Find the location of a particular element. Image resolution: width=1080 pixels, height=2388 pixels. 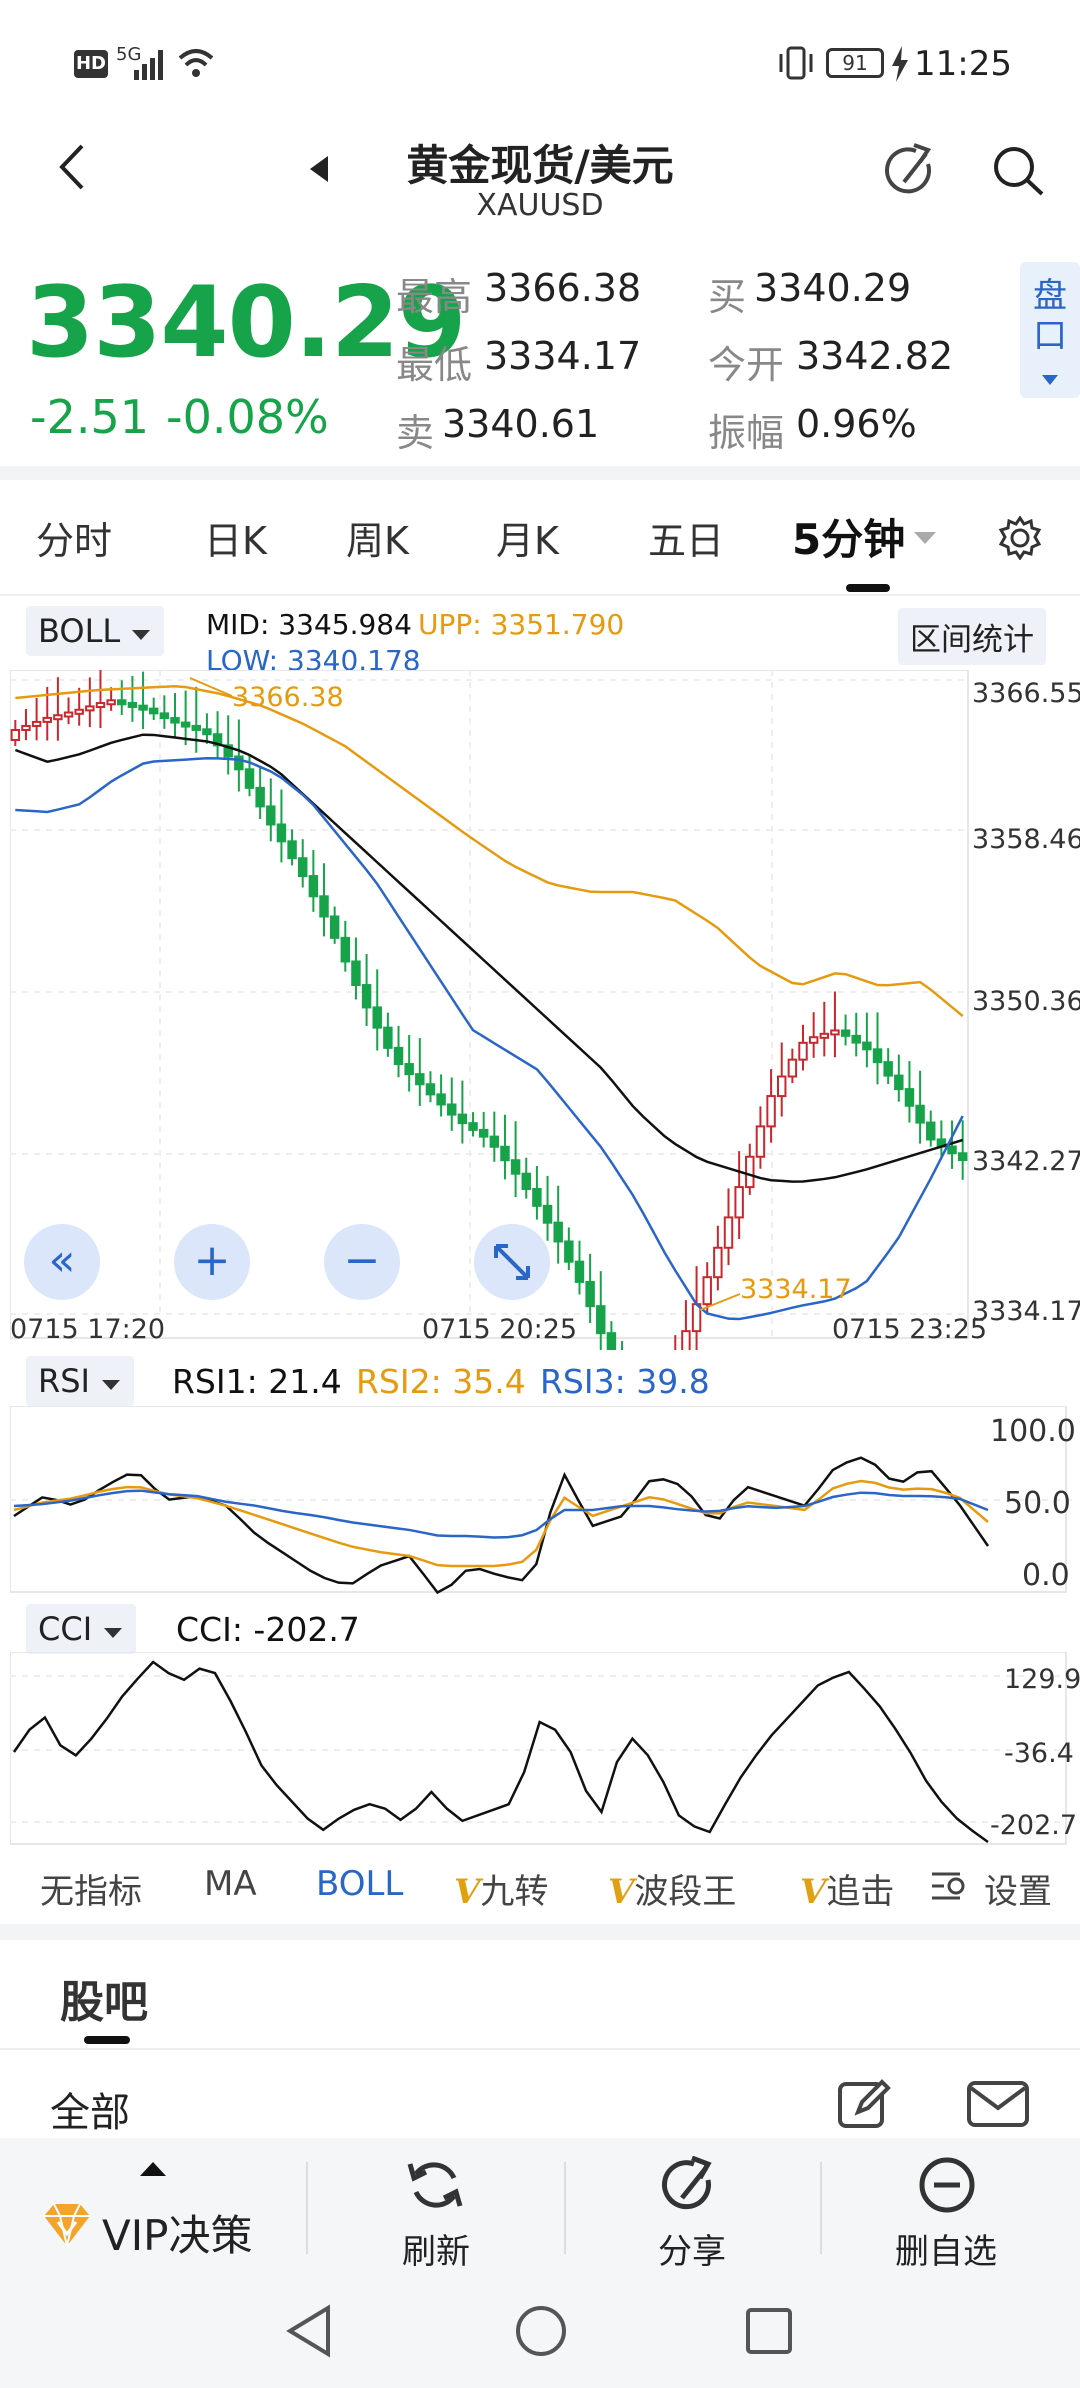

bottom-nav: VIP决策 刷新 分享 删自选 is located at coordinates (540, 2208).